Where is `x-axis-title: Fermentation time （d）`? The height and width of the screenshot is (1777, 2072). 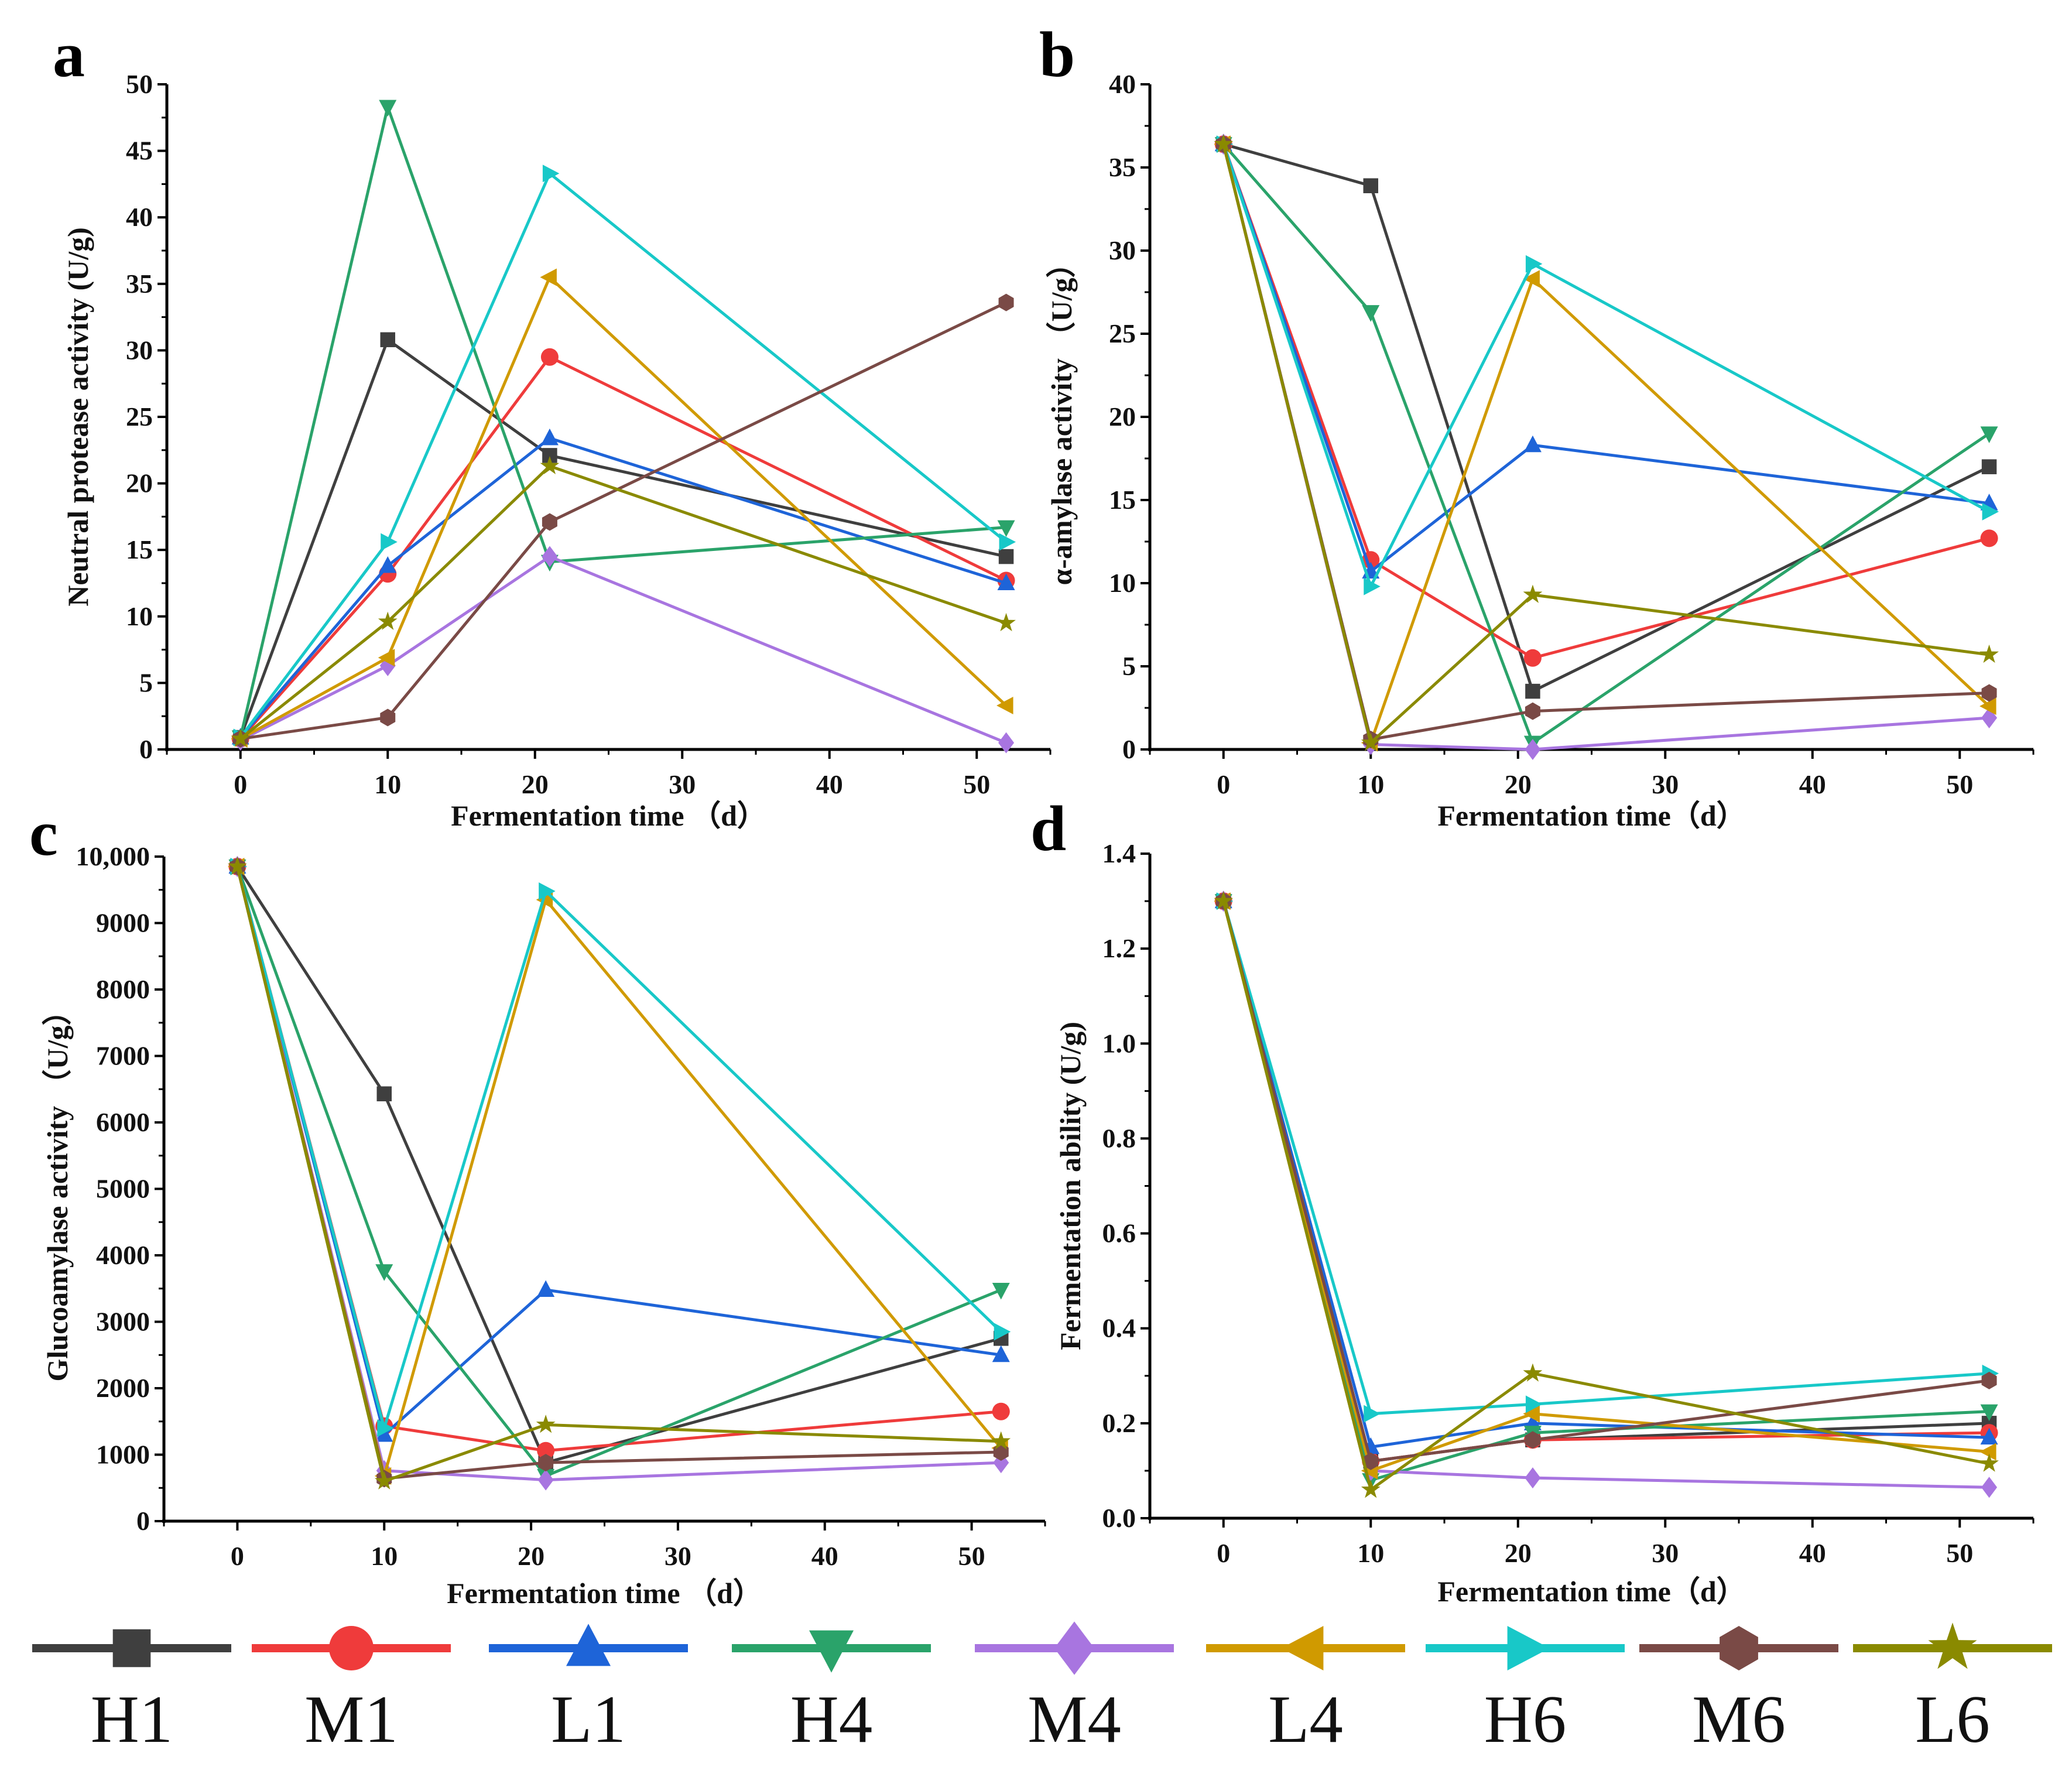
x-axis-title: Fermentation time （d） is located at coordinates (609, 815).